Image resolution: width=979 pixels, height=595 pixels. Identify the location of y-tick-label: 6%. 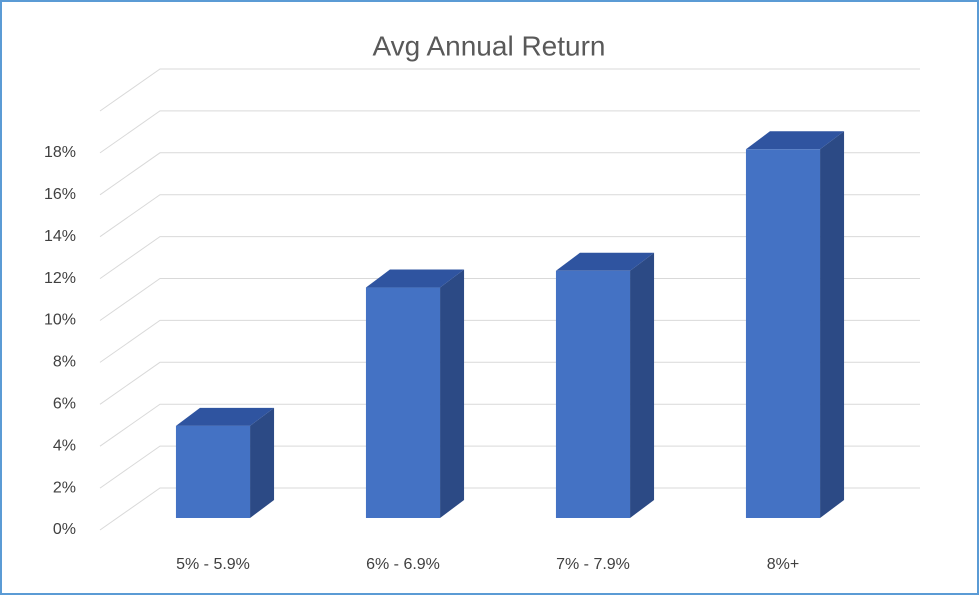
(64, 404).